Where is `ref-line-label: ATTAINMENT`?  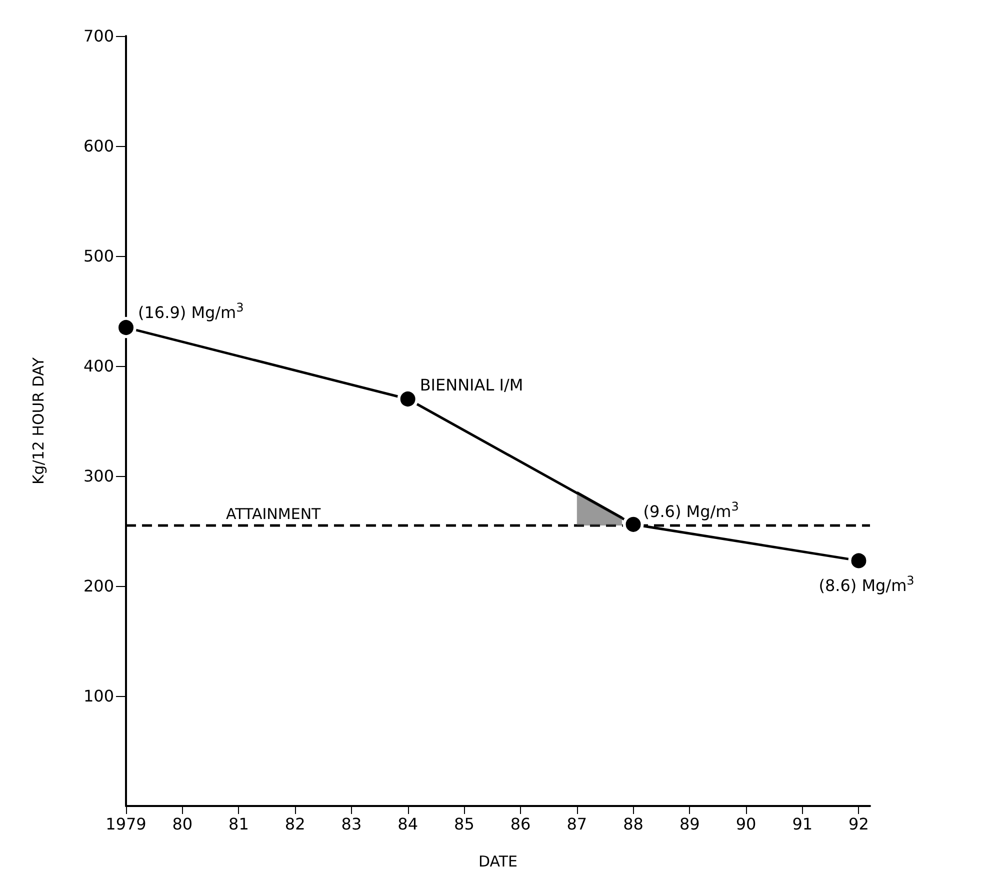
ref-line-label: ATTAINMENT is located at coordinates (274, 514).